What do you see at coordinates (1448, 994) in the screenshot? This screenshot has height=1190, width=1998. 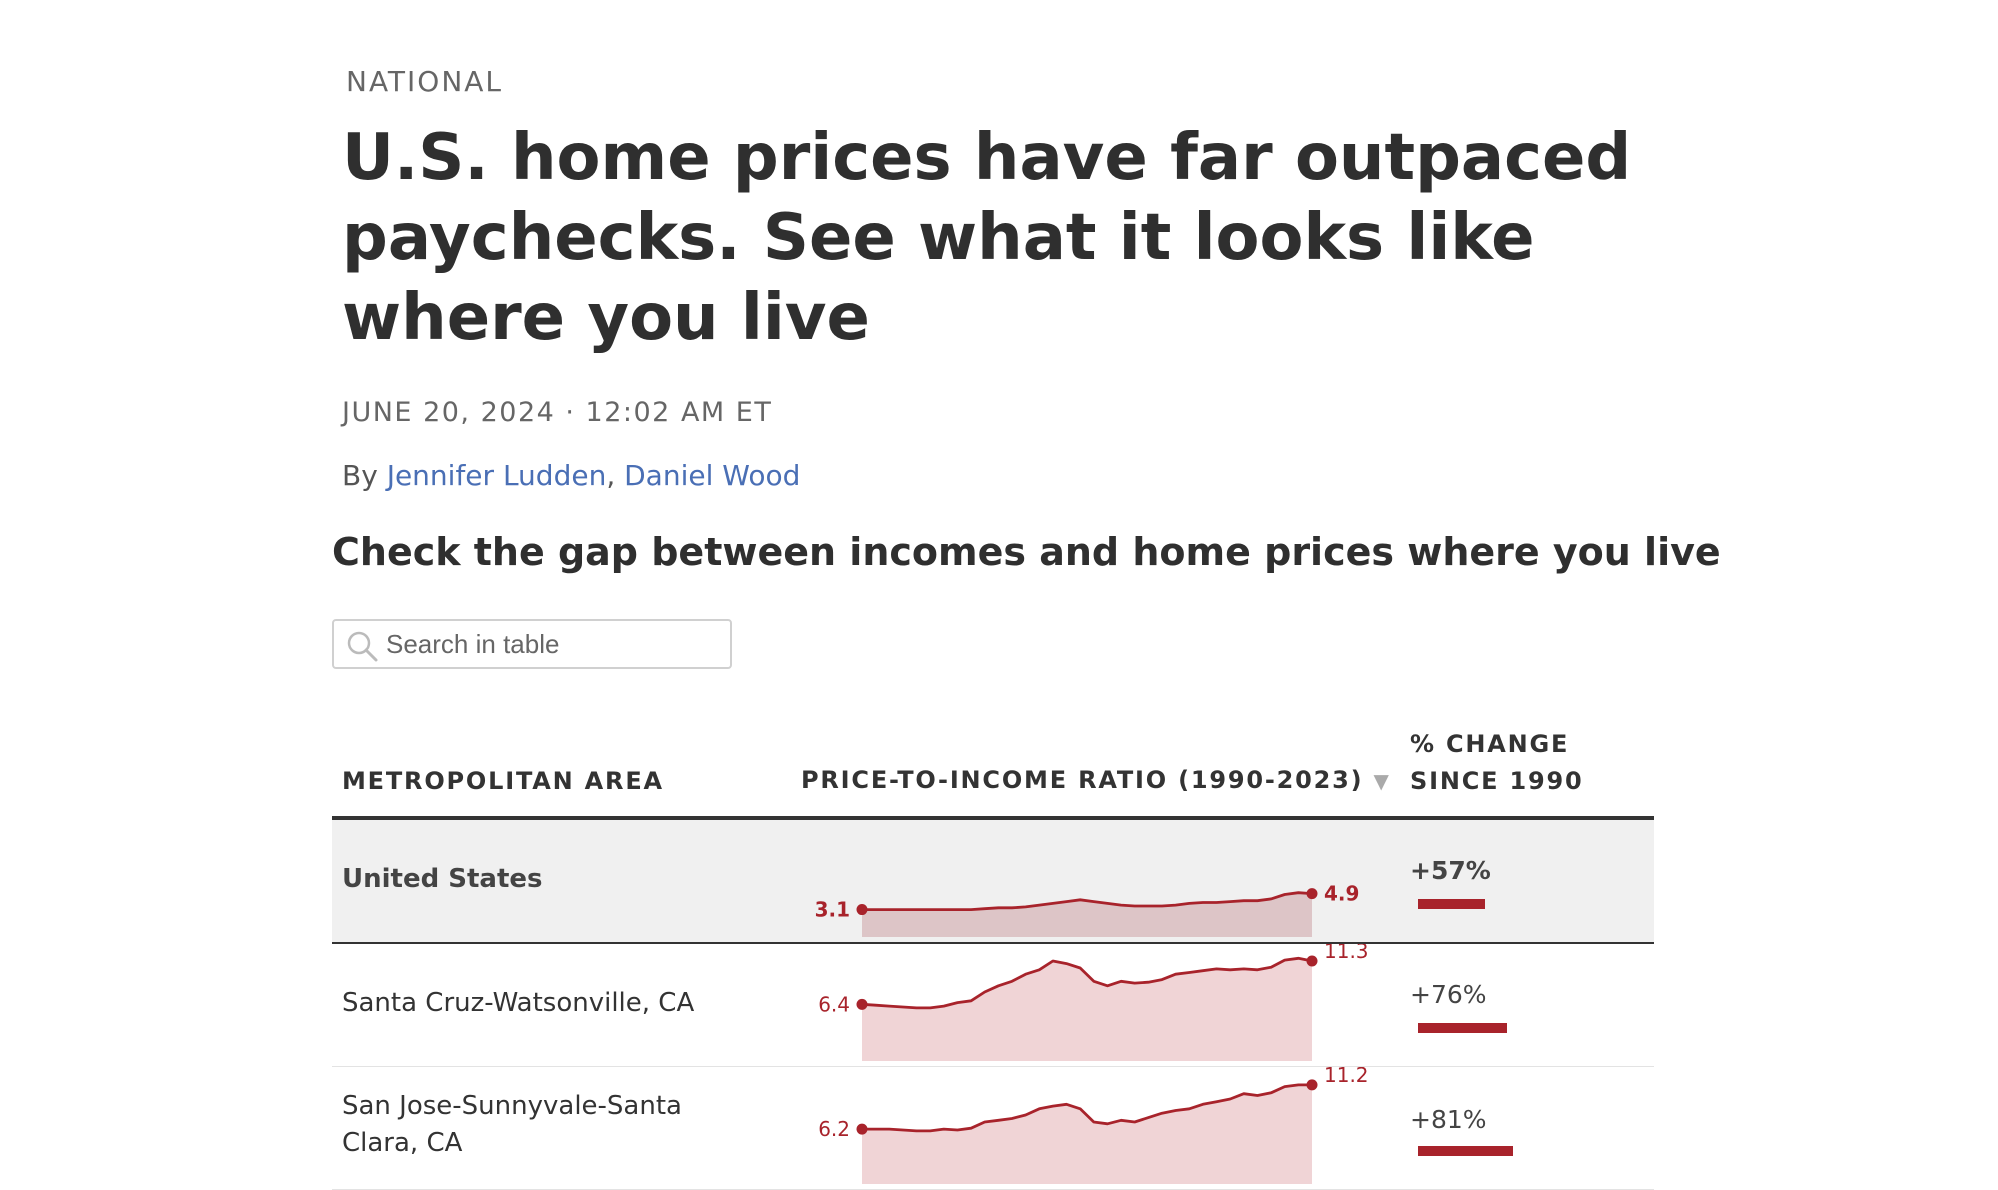 I see `percent-change: +76%` at bounding box center [1448, 994].